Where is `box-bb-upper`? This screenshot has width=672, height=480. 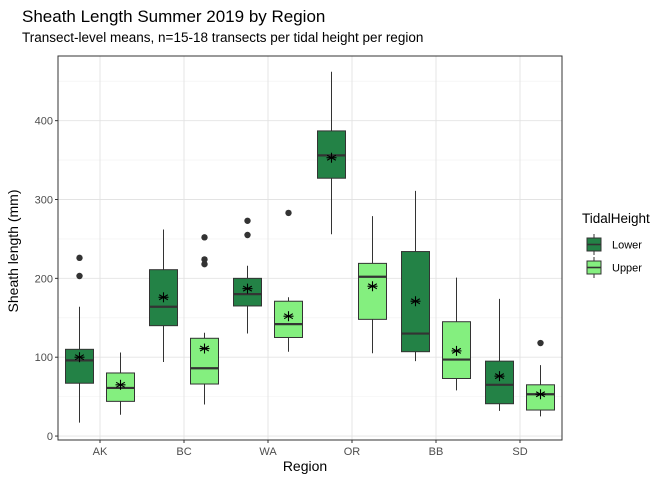 box-bb-upper is located at coordinates (456, 334).